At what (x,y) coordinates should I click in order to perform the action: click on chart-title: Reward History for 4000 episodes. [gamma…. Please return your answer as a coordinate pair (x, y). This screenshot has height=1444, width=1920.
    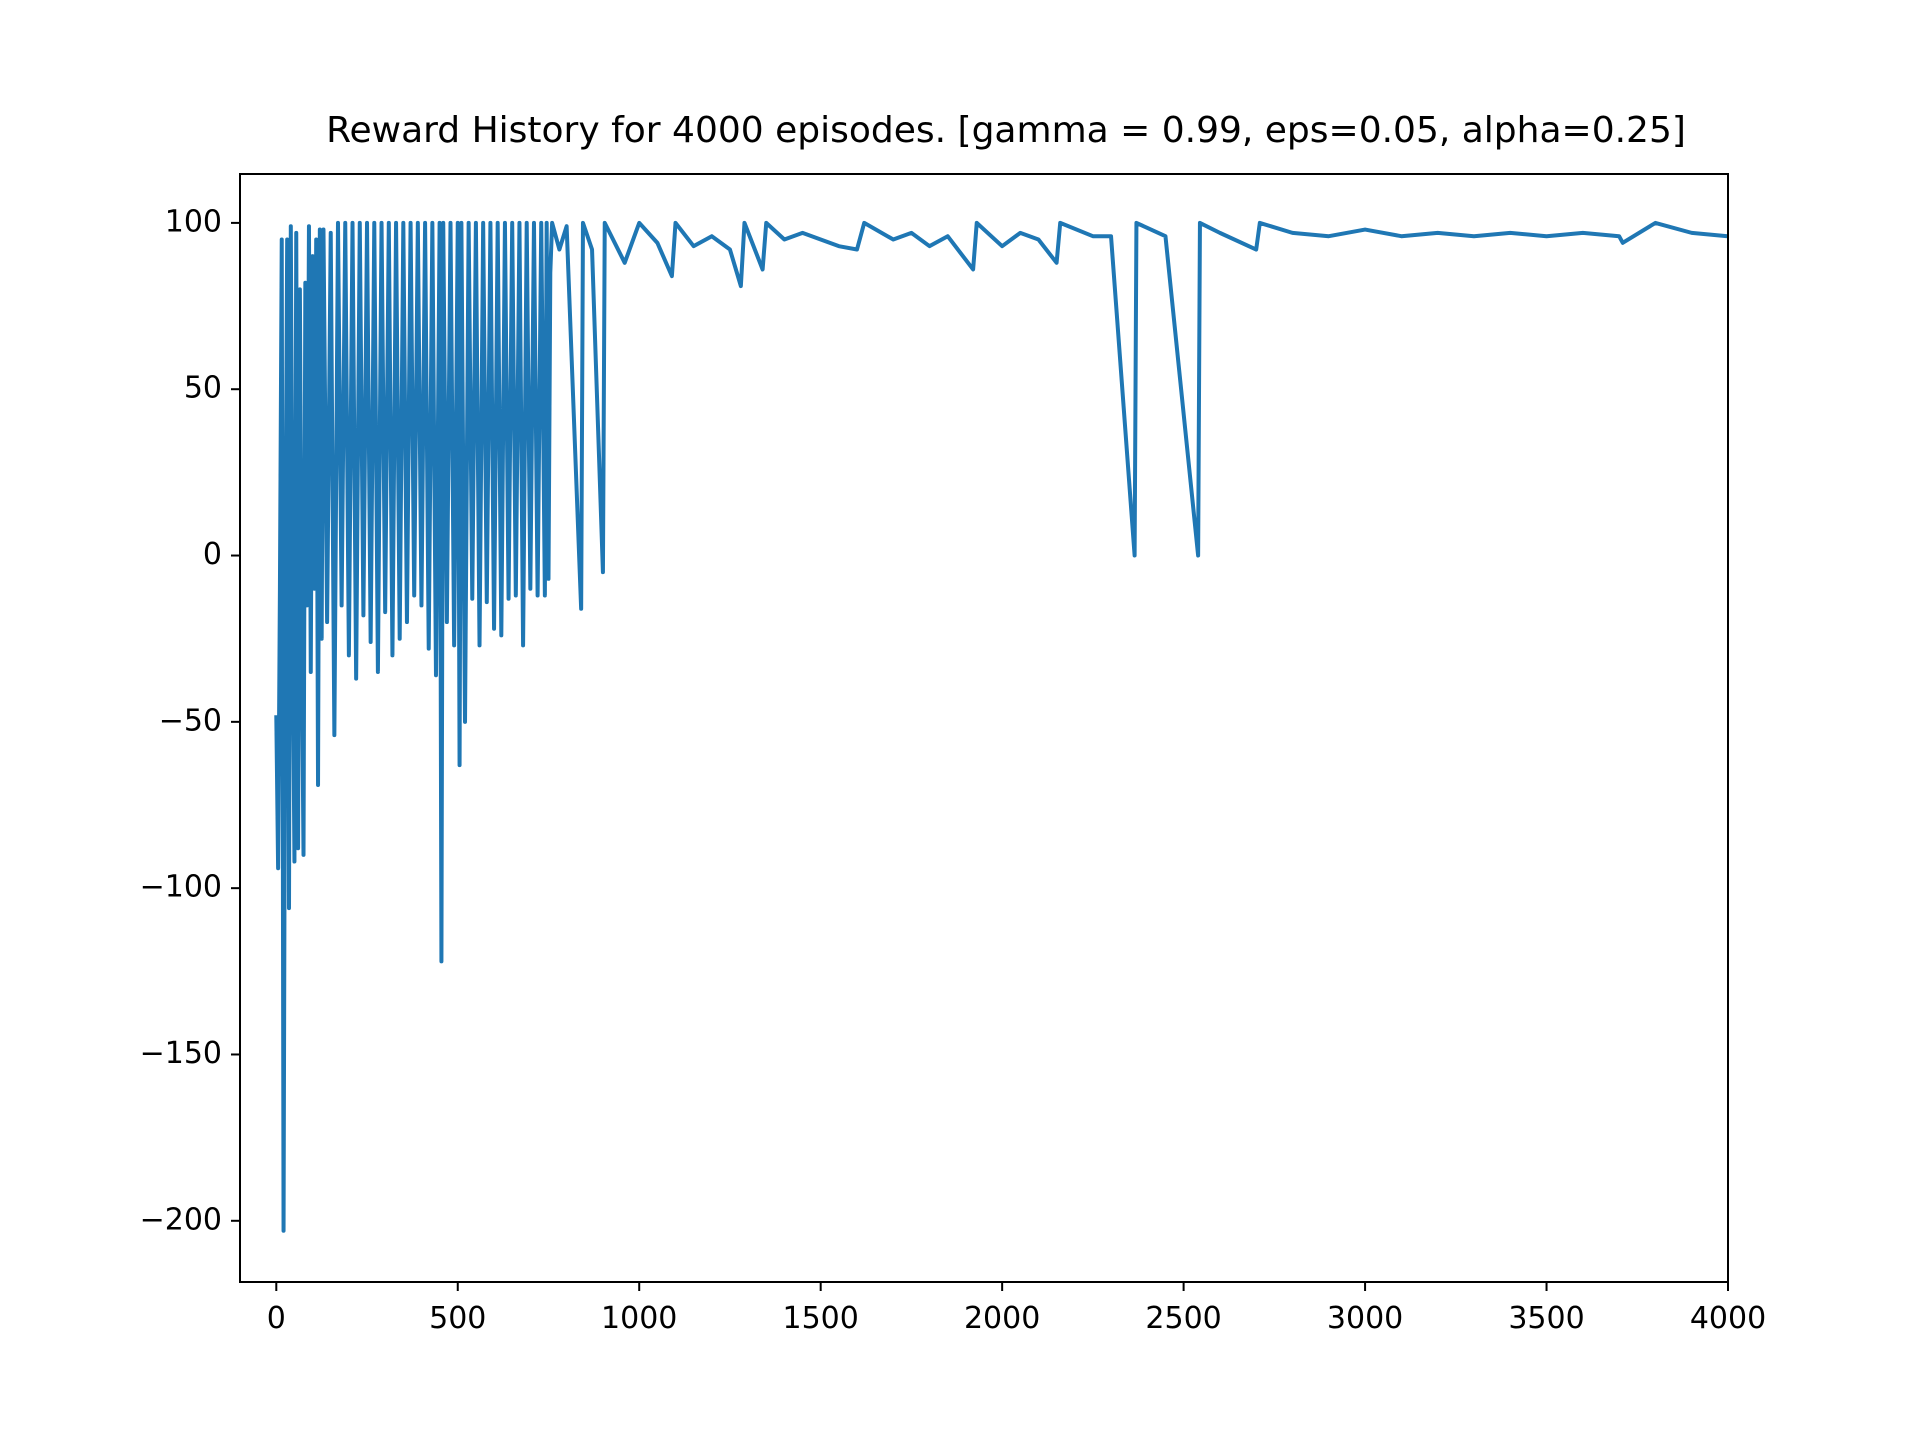
    Looking at the image, I should click on (1006, 130).